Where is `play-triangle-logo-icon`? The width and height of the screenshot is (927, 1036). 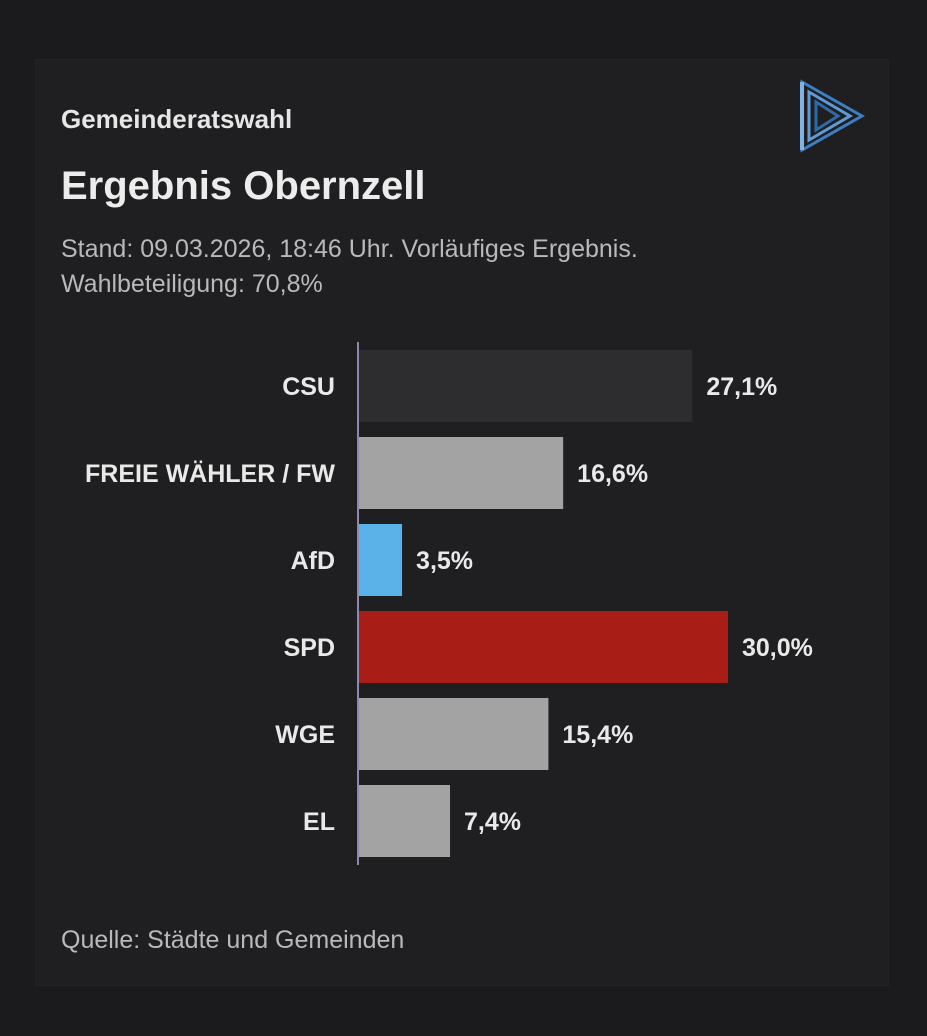 play-triangle-logo-icon is located at coordinates (833, 116).